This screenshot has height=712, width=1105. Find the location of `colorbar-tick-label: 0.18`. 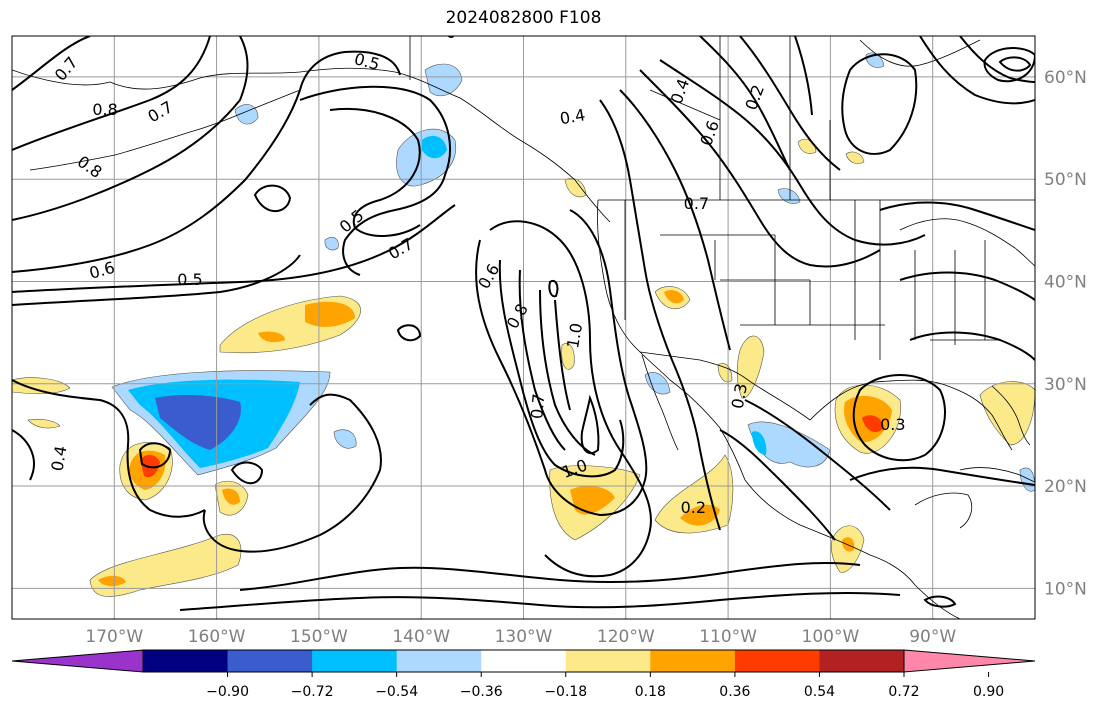

colorbar-tick-label: 0.18 is located at coordinates (650, 692).